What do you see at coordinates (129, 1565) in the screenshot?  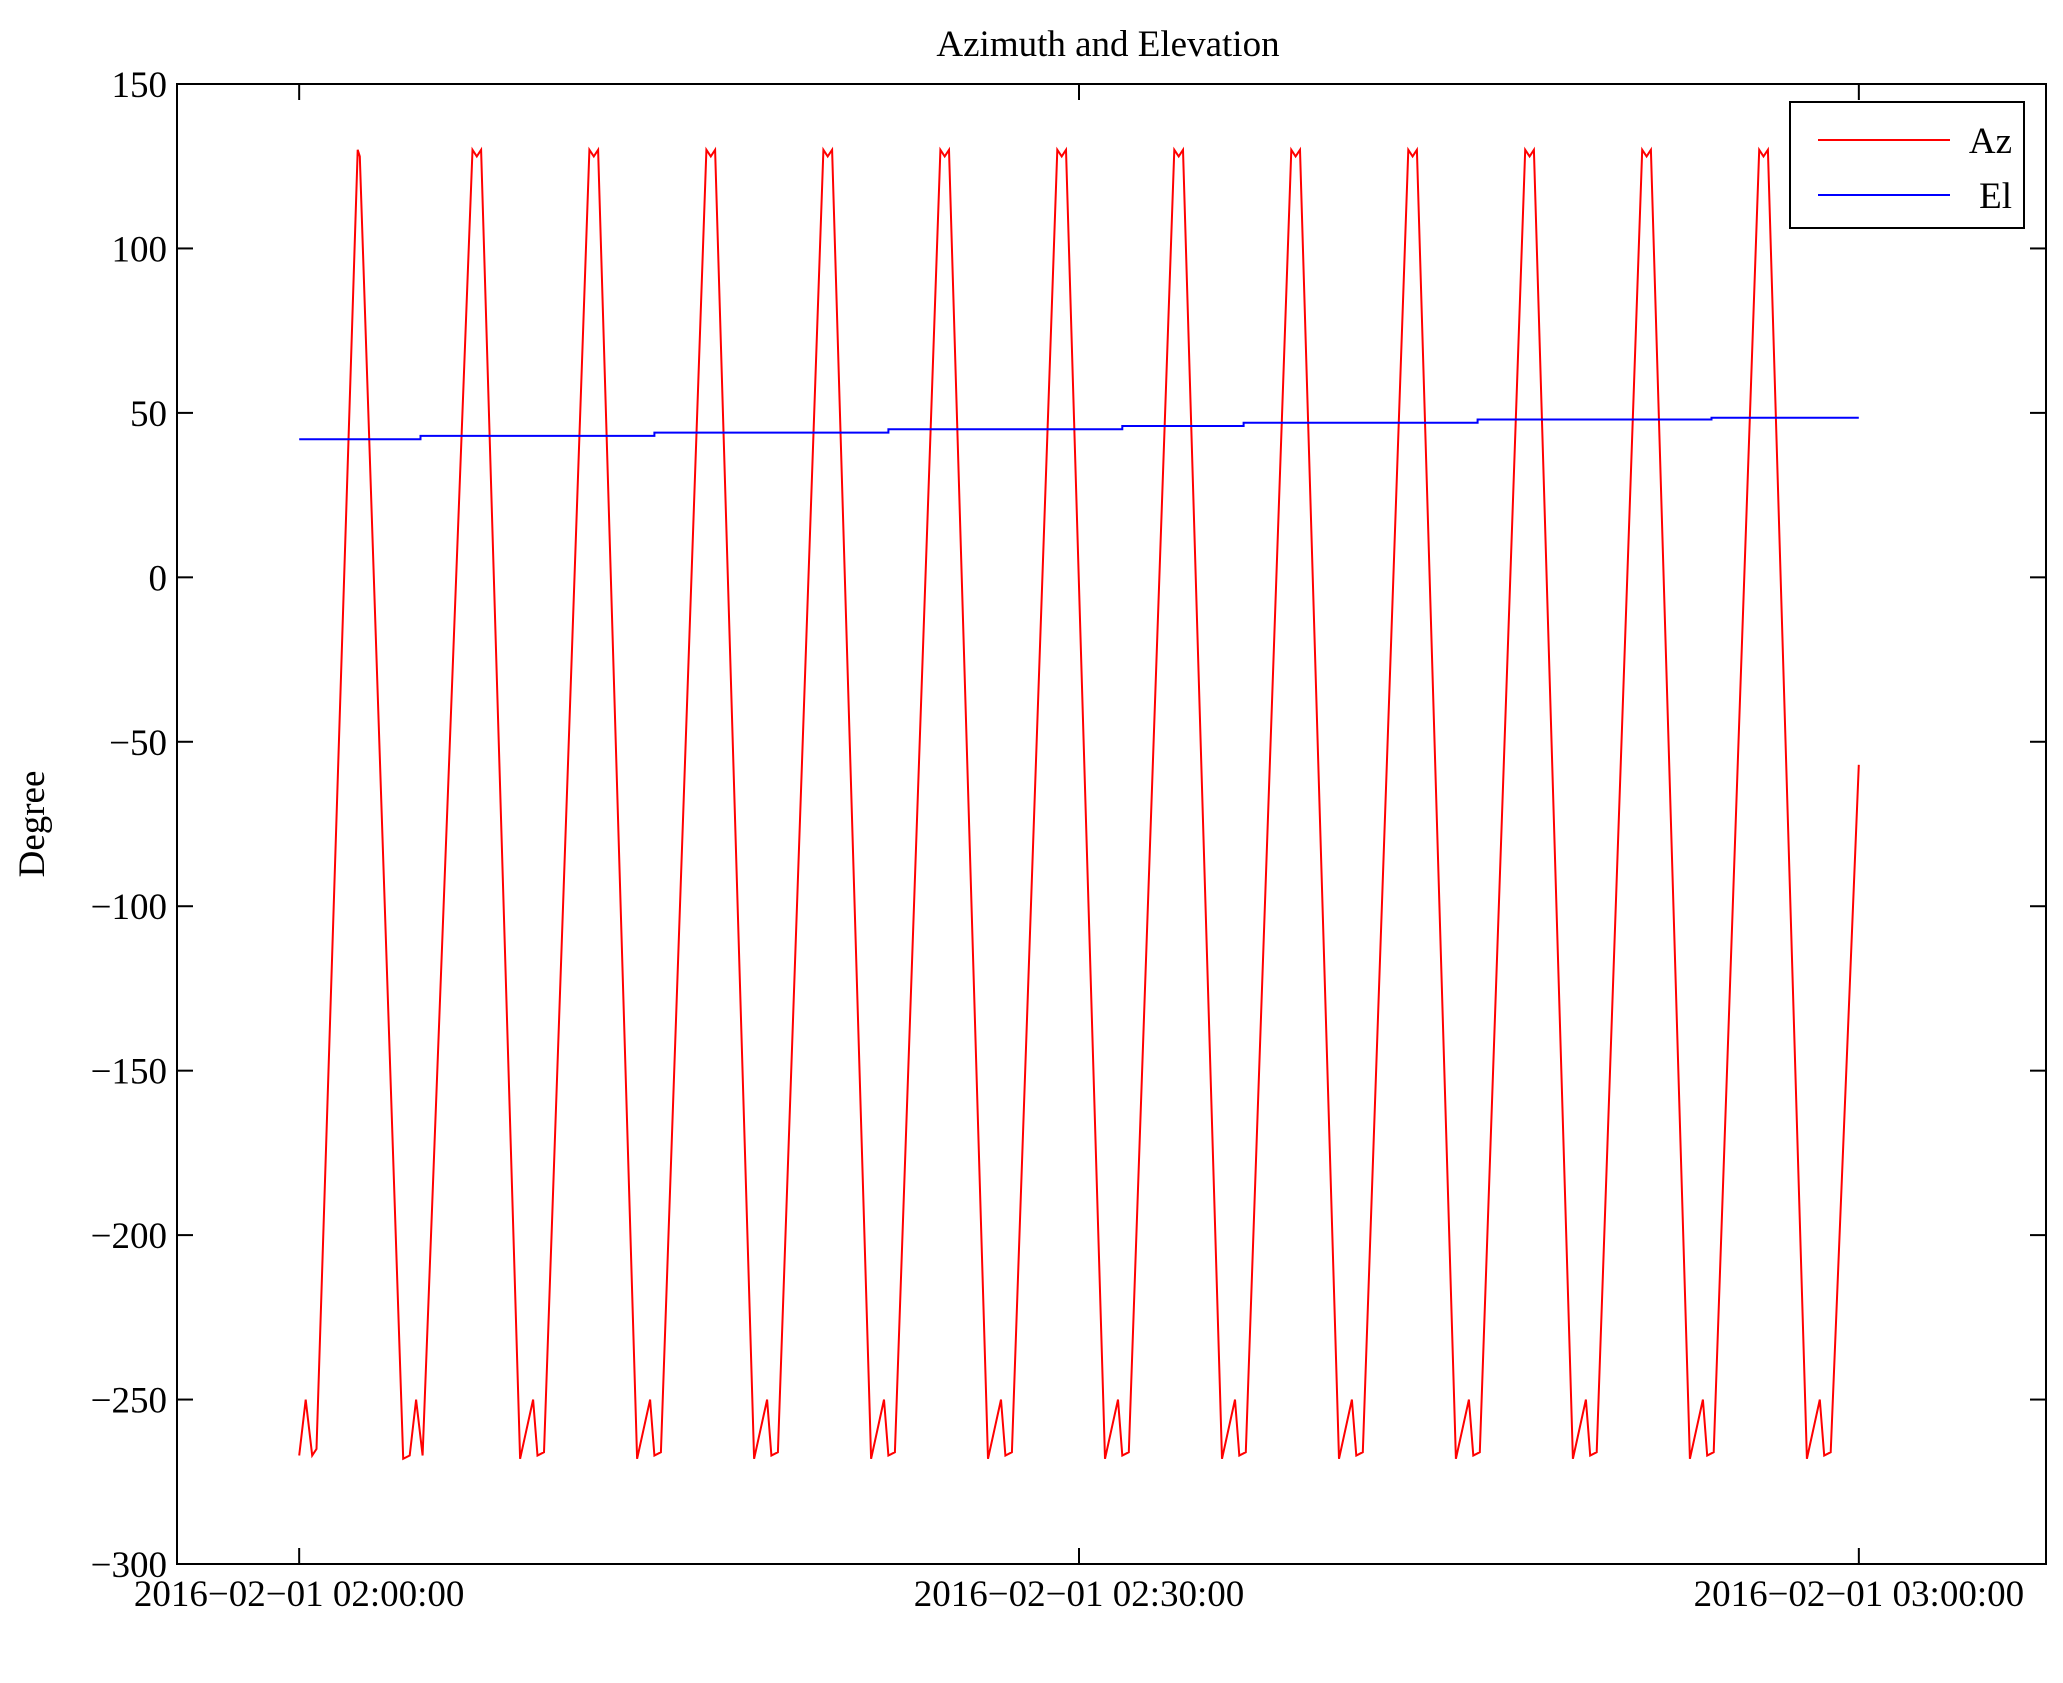 I see `y-tick-label: −300` at bounding box center [129, 1565].